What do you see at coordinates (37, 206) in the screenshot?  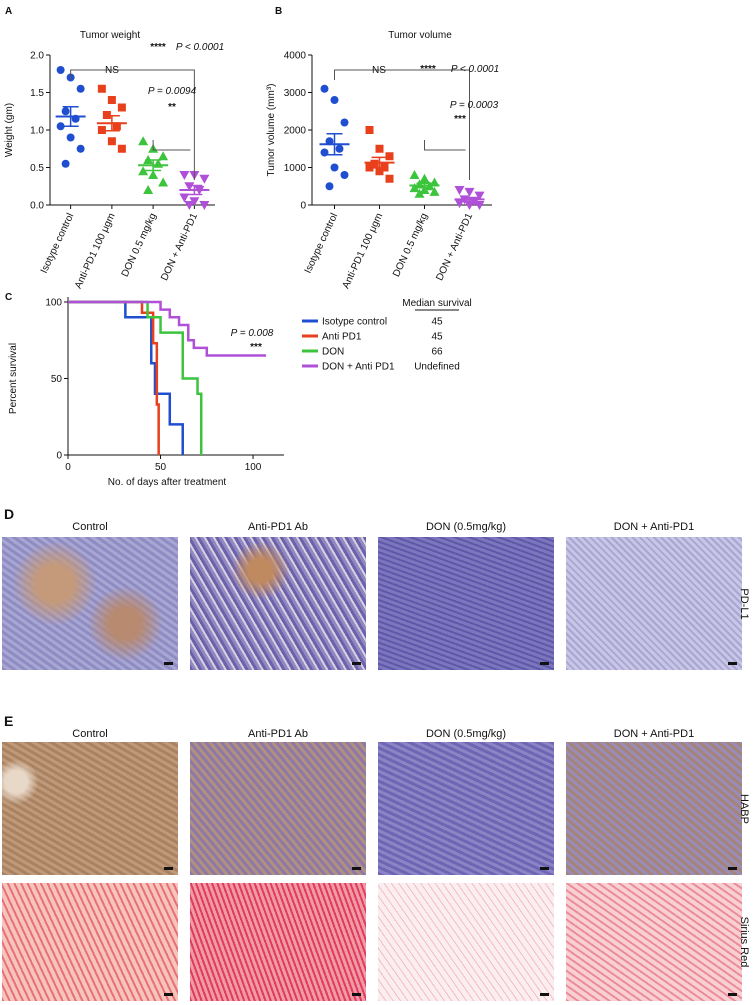 I see `y-tick-label: 0.0` at bounding box center [37, 206].